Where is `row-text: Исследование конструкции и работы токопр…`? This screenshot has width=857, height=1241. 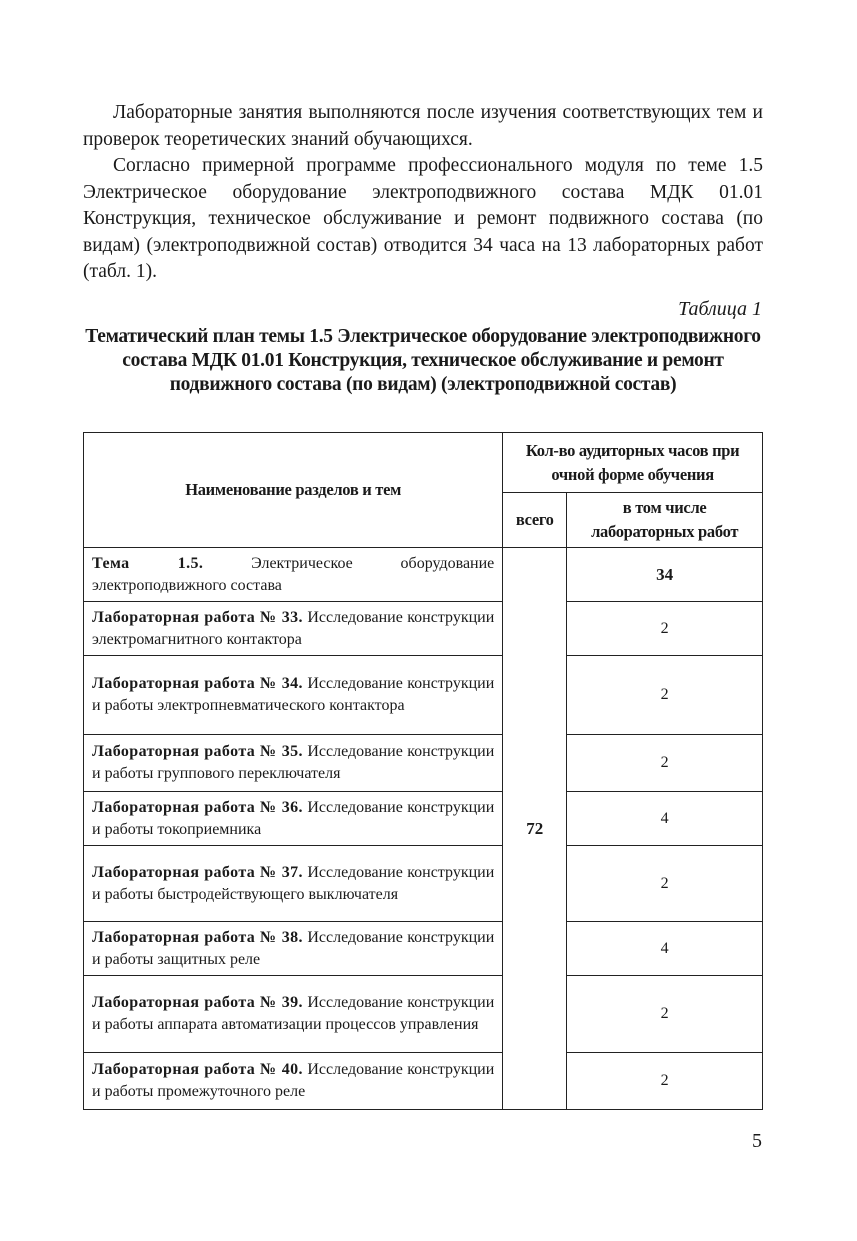 row-text: Исследование конструкции и работы токопр… is located at coordinates (293, 818).